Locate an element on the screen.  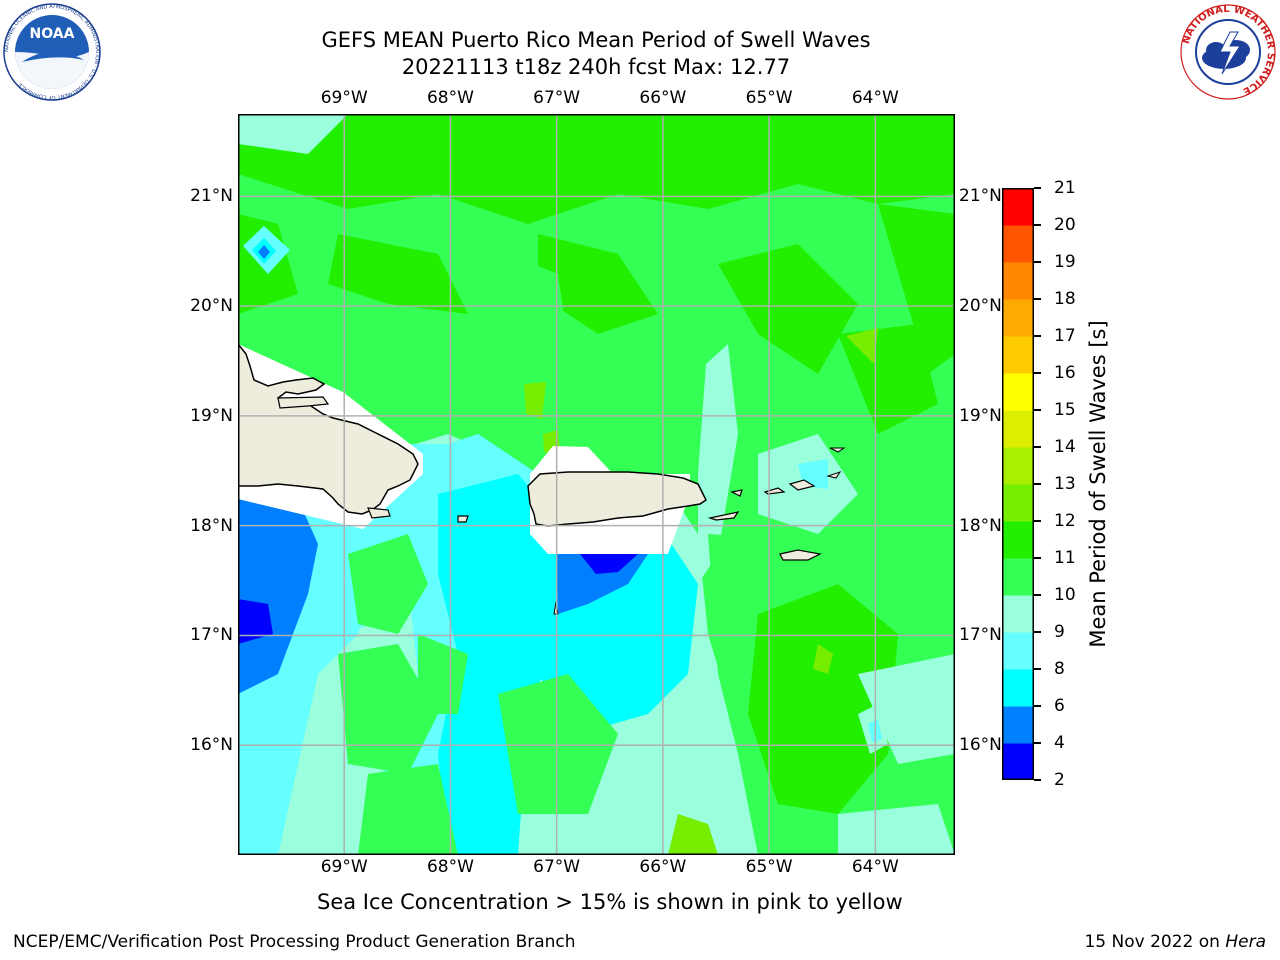
lat-tick-label-left: 19°N is located at coordinates (211, 415).